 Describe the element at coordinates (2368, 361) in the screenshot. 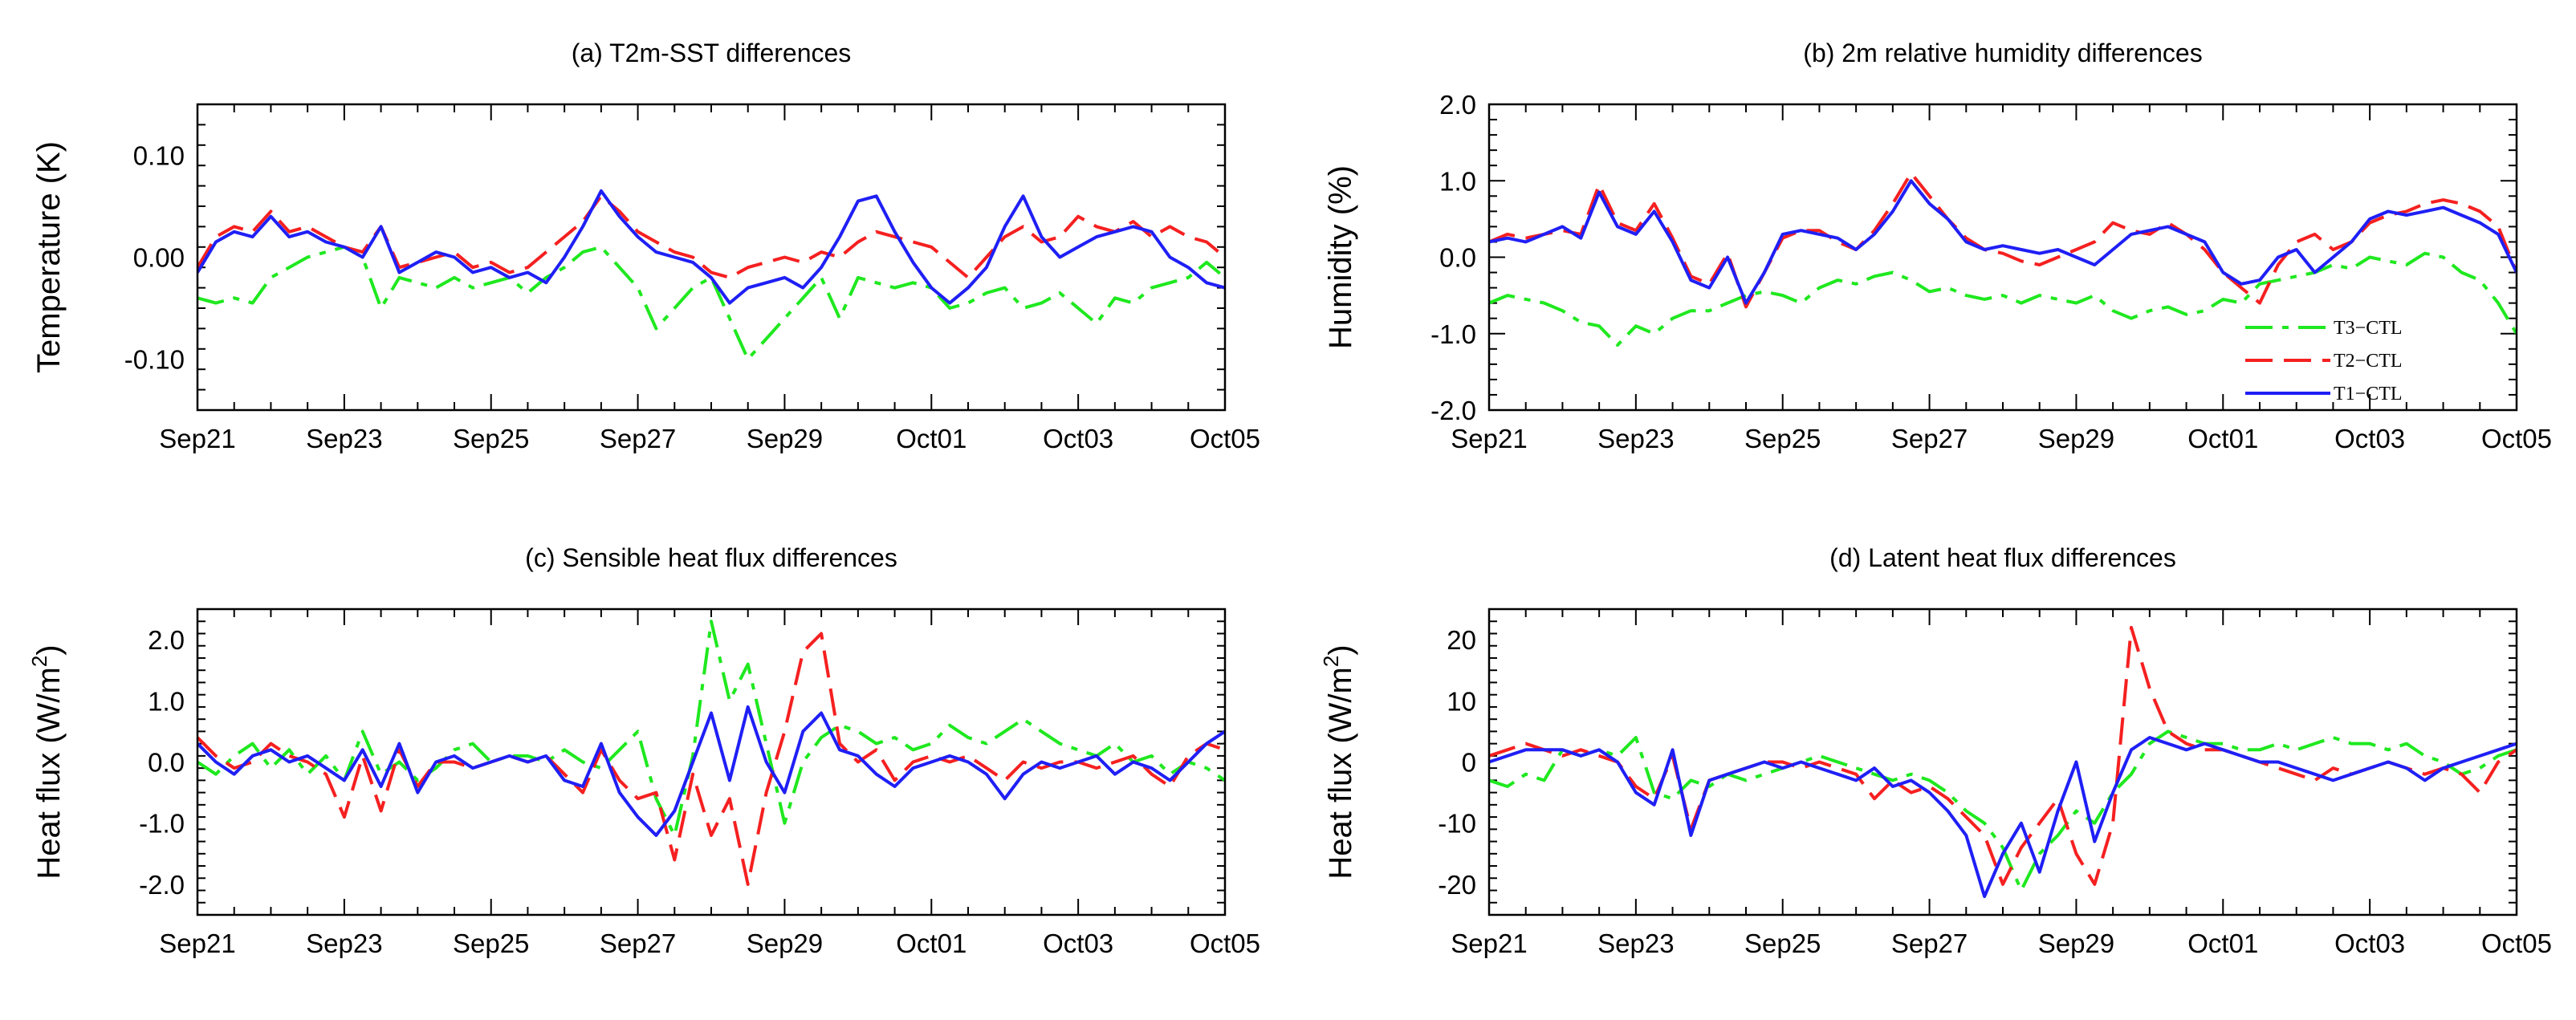

I see `legend-label: T2−CTL` at that location.